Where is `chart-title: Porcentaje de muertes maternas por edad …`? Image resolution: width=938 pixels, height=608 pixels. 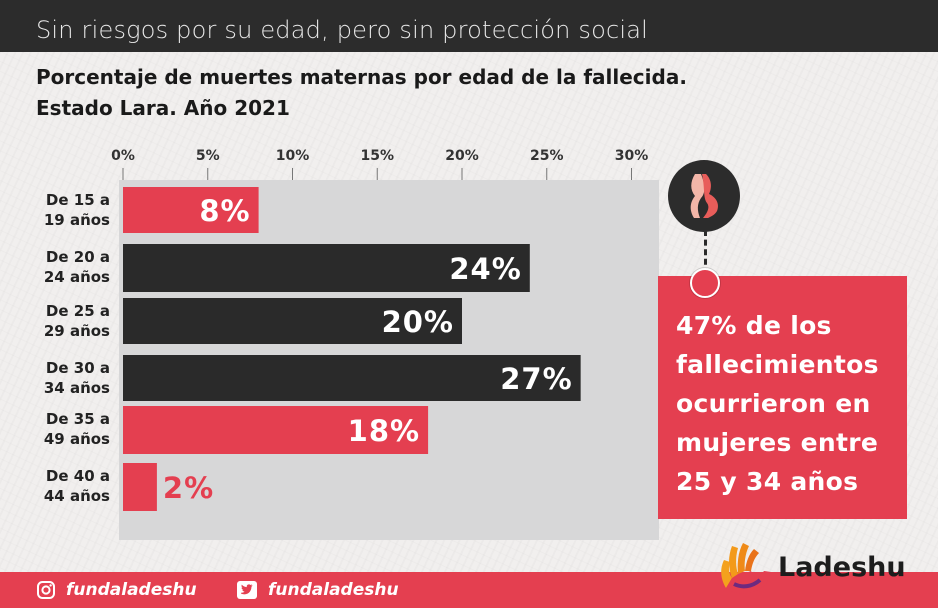 chart-title: Porcentaje de muertes maternas por edad … is located at coordinates (416, 93).